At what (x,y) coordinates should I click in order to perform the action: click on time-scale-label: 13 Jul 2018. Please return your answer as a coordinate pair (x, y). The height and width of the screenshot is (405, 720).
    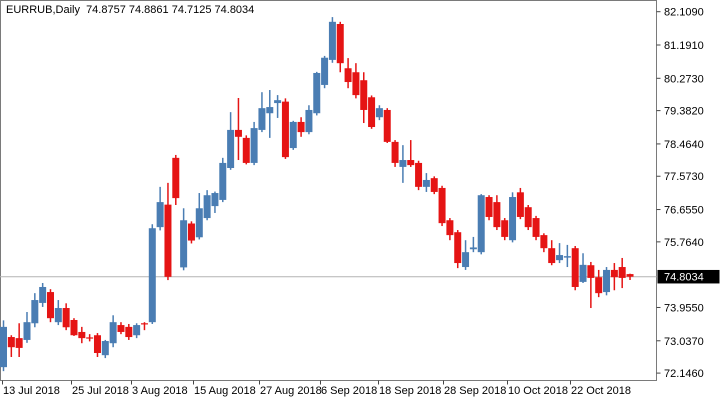
    Looking at the image, I should click on (31, 391).